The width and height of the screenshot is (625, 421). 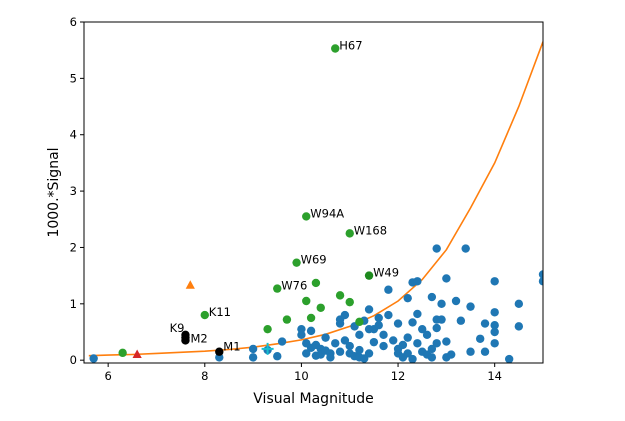 What do you see at coordinates (350, 45) in the screenshot?
I see `point-label: H67` at bounding box center [350, 45].